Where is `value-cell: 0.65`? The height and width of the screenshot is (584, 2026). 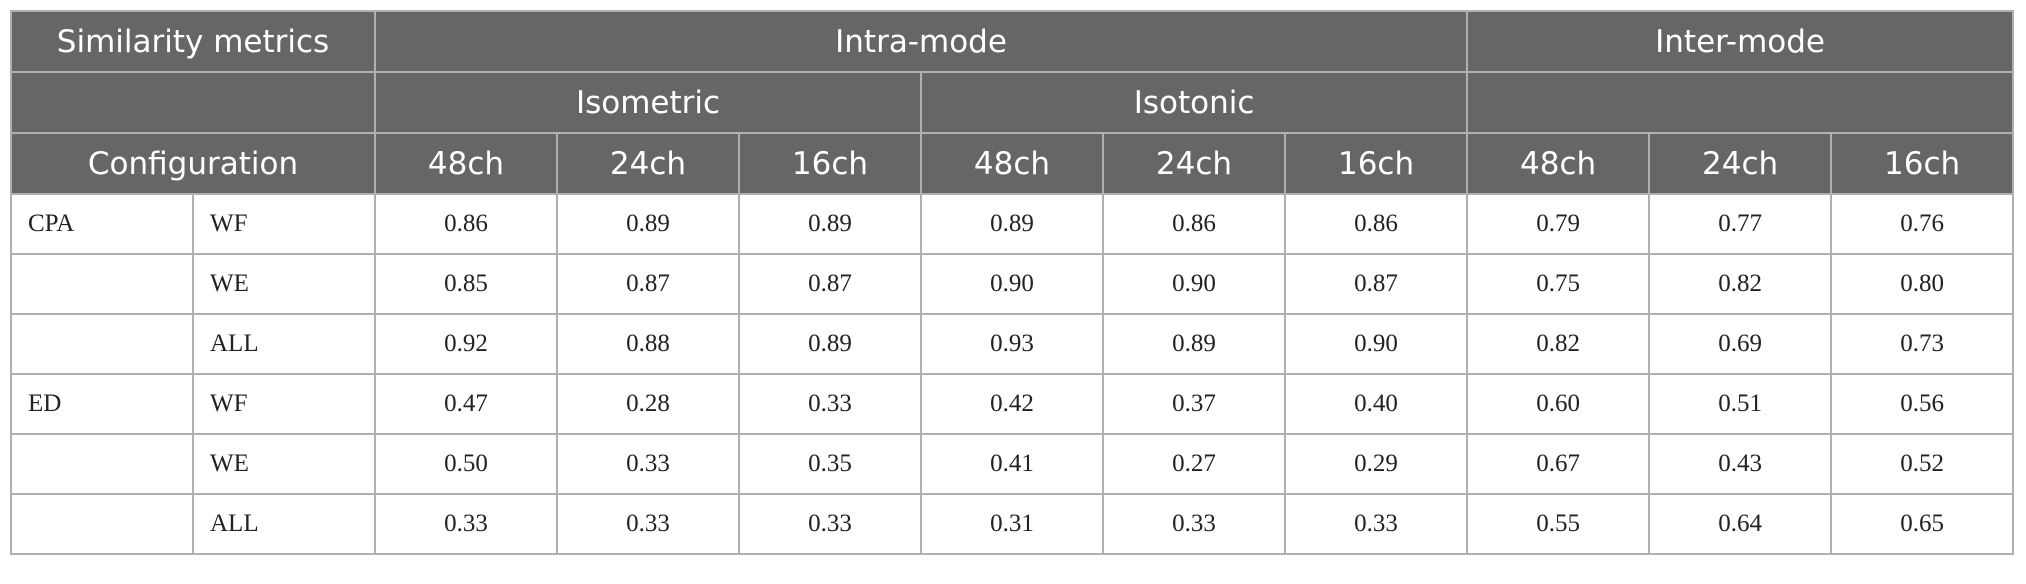
value-cell: 0.65 is located at coordinates (1922, 524).